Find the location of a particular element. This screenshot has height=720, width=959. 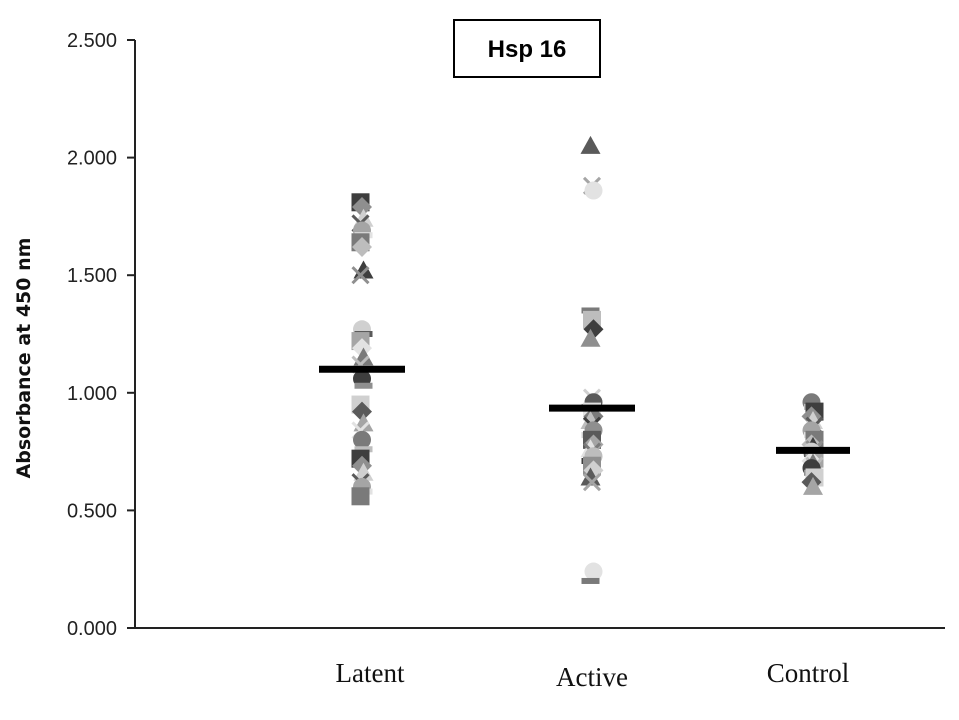

chart-title: Hsp 16 is located at coordinates (527, 49).